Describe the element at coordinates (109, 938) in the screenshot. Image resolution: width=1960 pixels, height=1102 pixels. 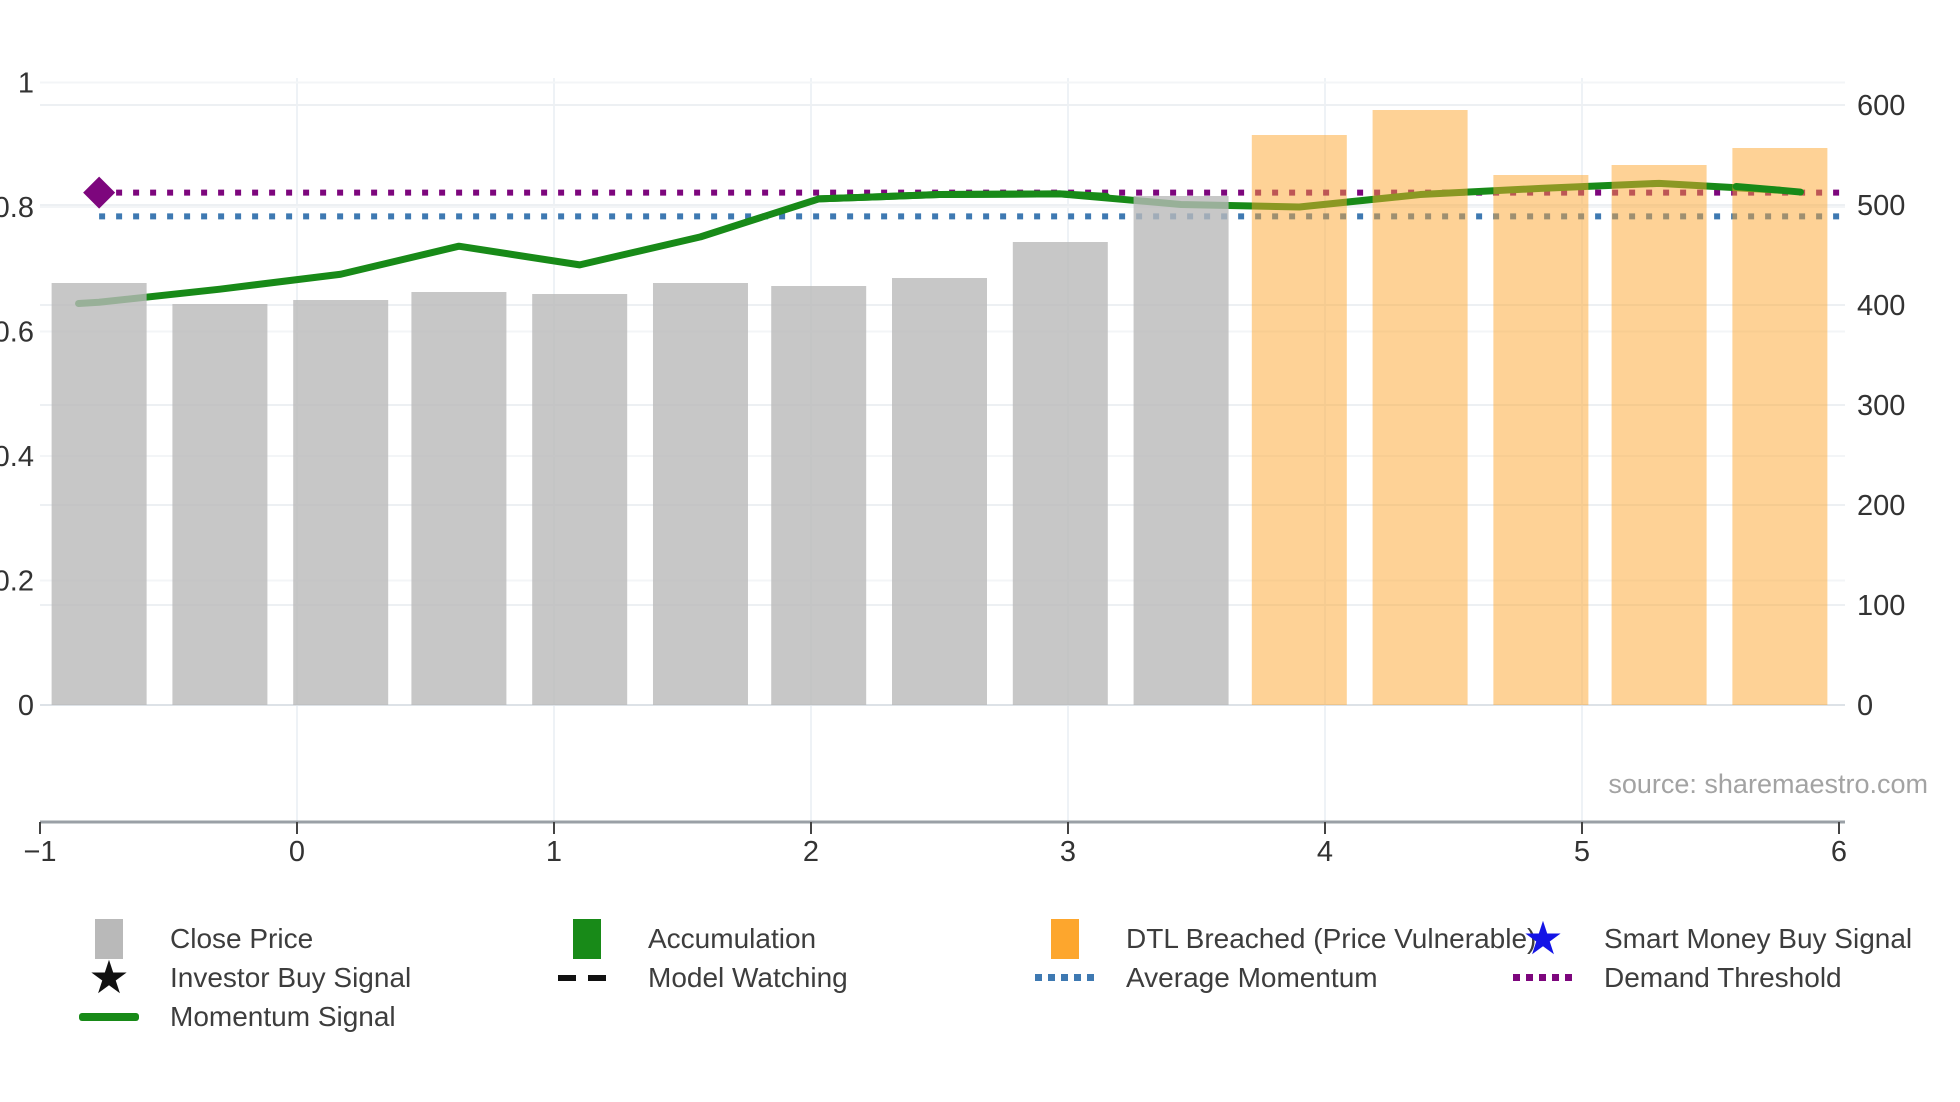
I see `close-price-swatch-icon` at that location.